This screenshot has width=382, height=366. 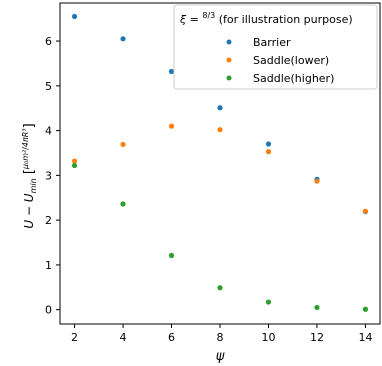 What do you see at coordinates (25, 137) in the screenshot?
I see `y-axis-unit-denominator: 4πR³` at bounding box center [25, 137].